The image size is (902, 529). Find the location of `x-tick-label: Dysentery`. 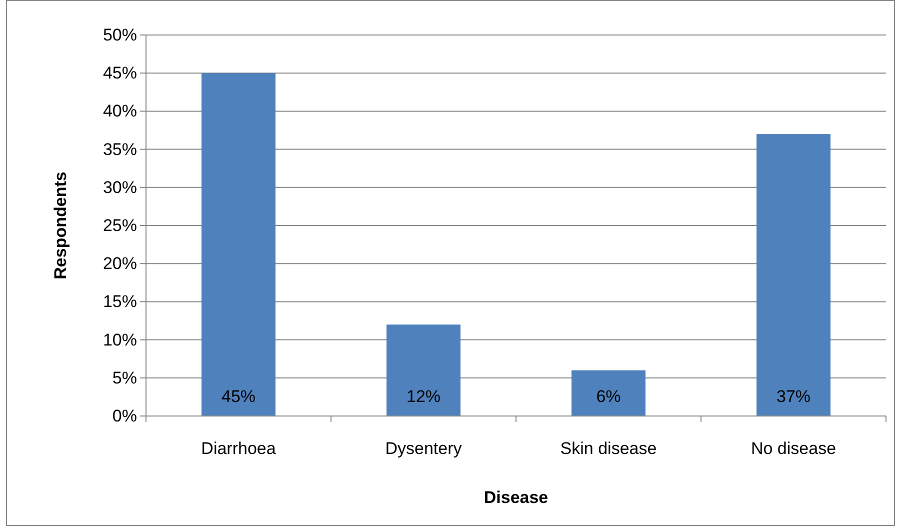

x-tick-label: Dysentery is located at coordinates (423, 448).